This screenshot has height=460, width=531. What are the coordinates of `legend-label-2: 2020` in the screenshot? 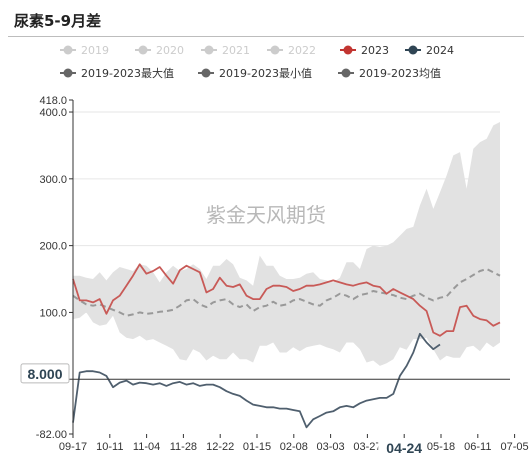 It's located at (170, 50).